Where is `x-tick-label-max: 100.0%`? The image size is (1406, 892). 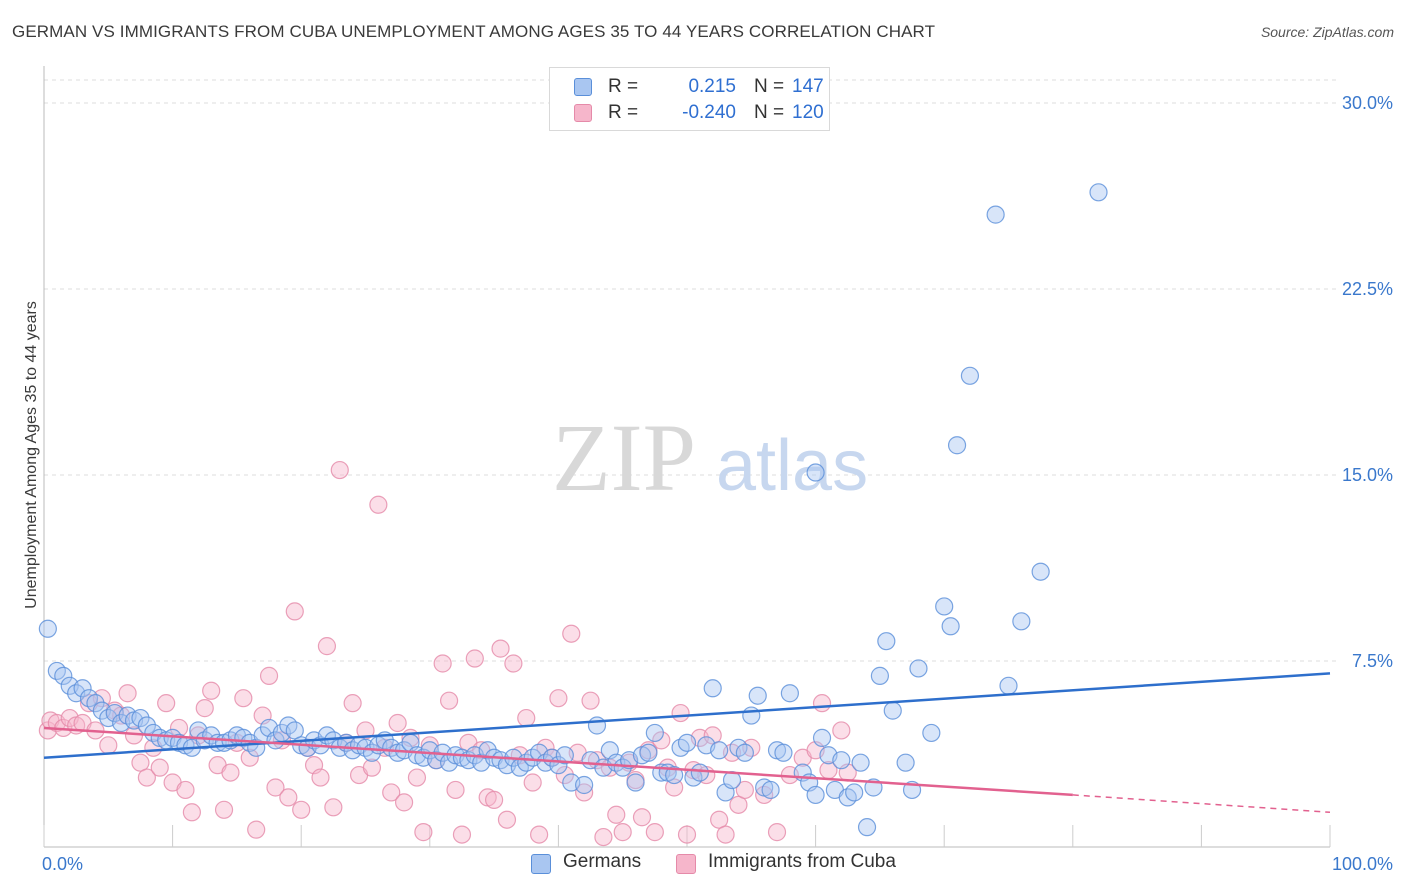 x-tick-label-max: 100.0% is located at coordinates (1362, 864).